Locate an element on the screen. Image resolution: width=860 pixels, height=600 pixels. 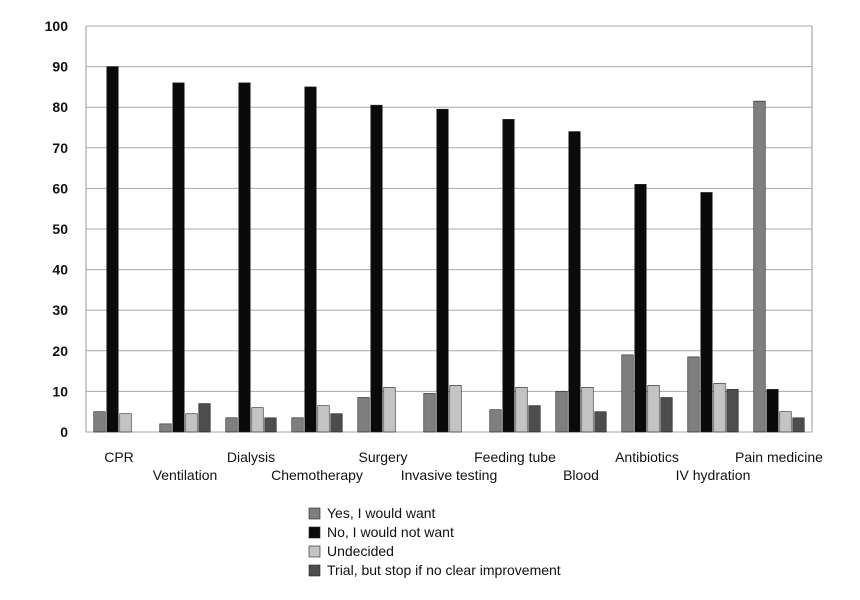
y-tick-label: 20 is located at coordinates (60, 351).